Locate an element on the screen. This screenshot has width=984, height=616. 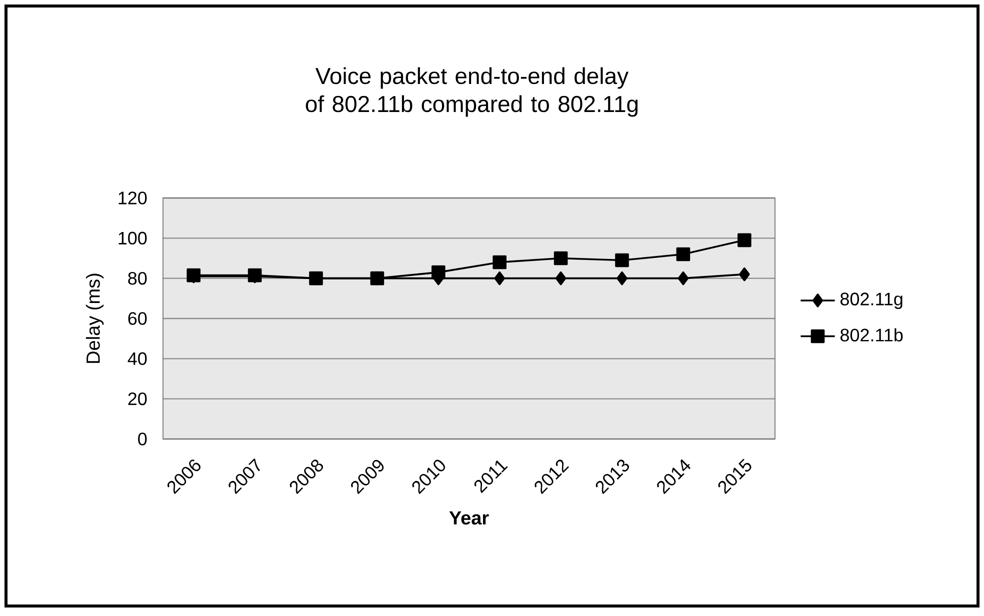
y-tick-label: 80 is located at coordinates (137, 278).